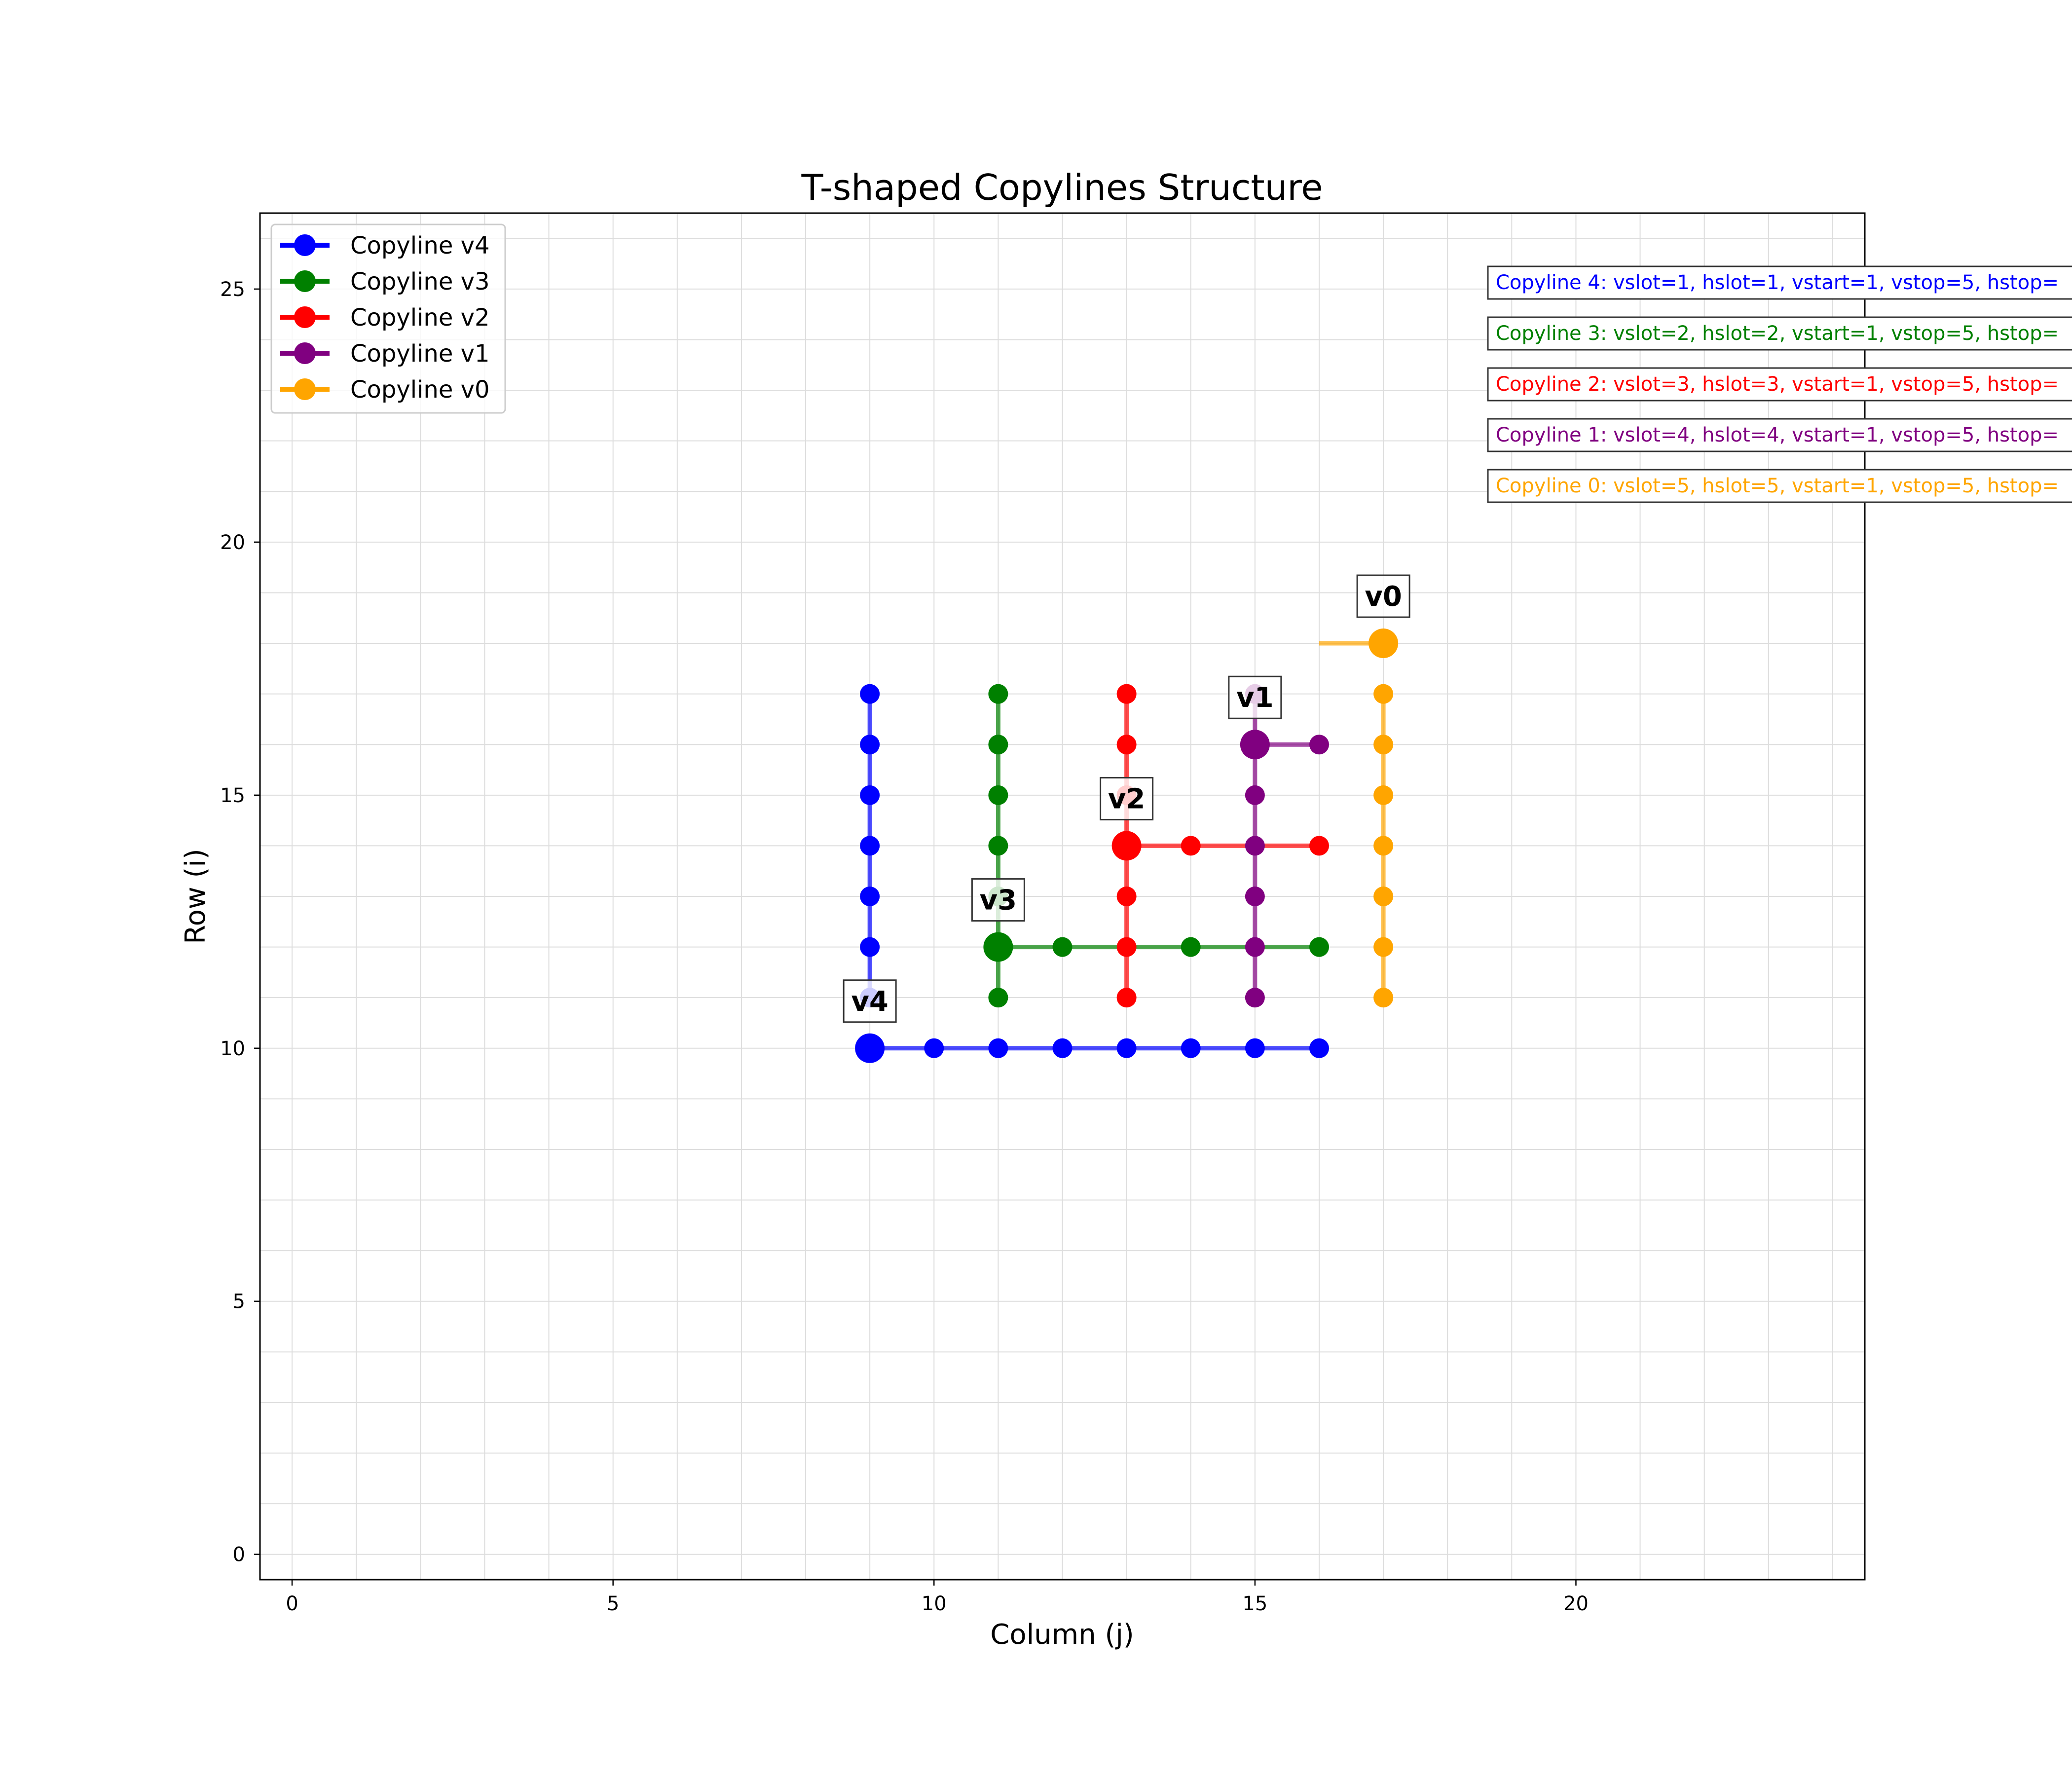 Image resolution: width=2072 pixels, height=1776 pixels. What do you see at coordinates (420, 390) in the screenshot?
I see `legend-label-v0: Copyline v0` at bounding box center [420, 390].